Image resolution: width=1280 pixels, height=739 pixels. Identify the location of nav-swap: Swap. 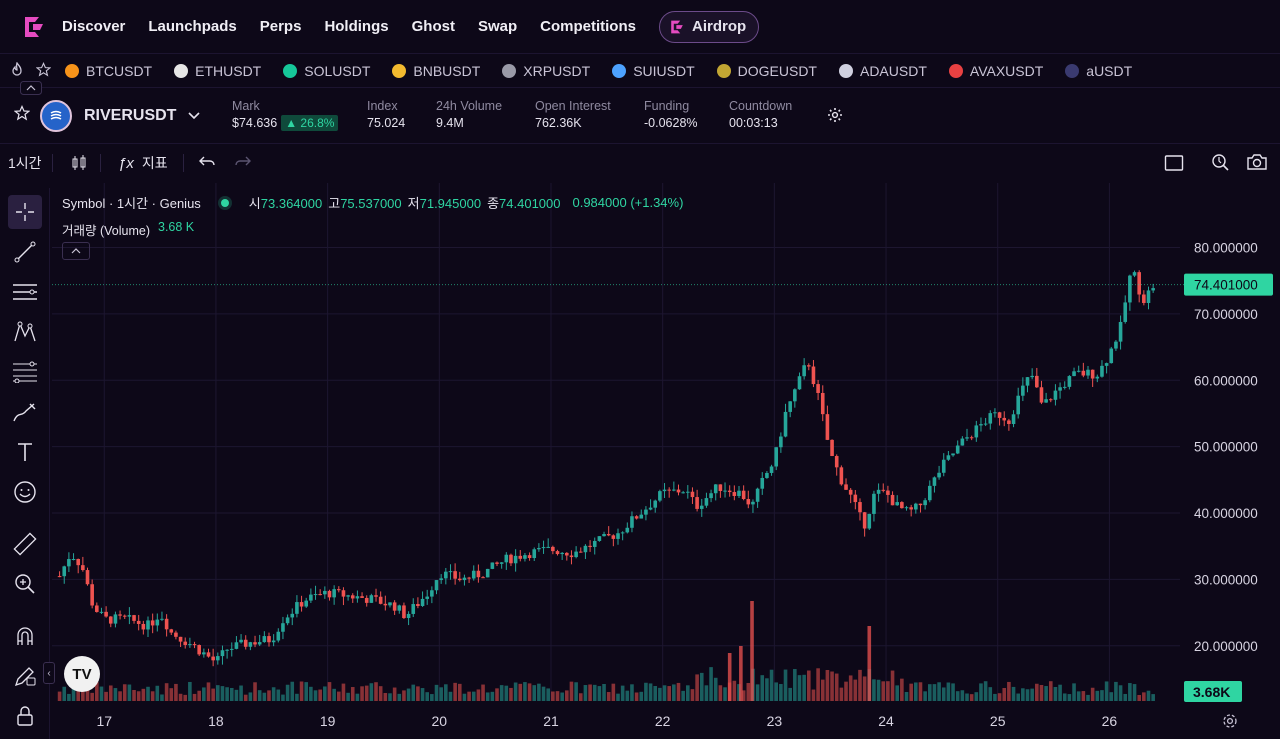
(497, 26).